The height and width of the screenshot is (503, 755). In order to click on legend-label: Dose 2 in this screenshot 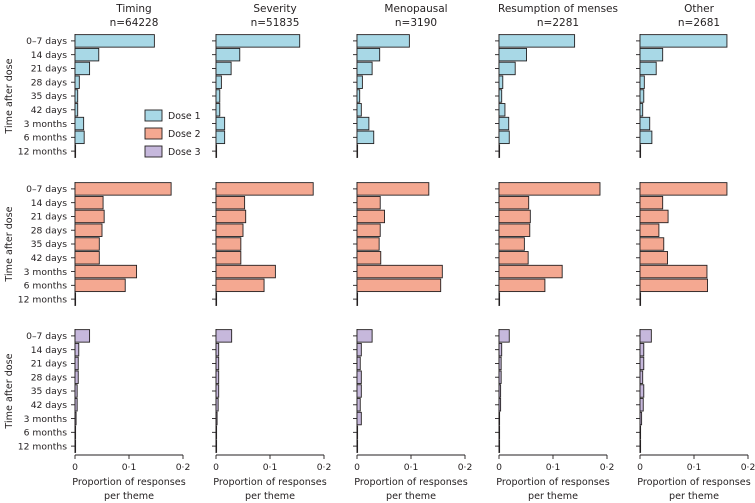, I will do `click(184, 134)`.